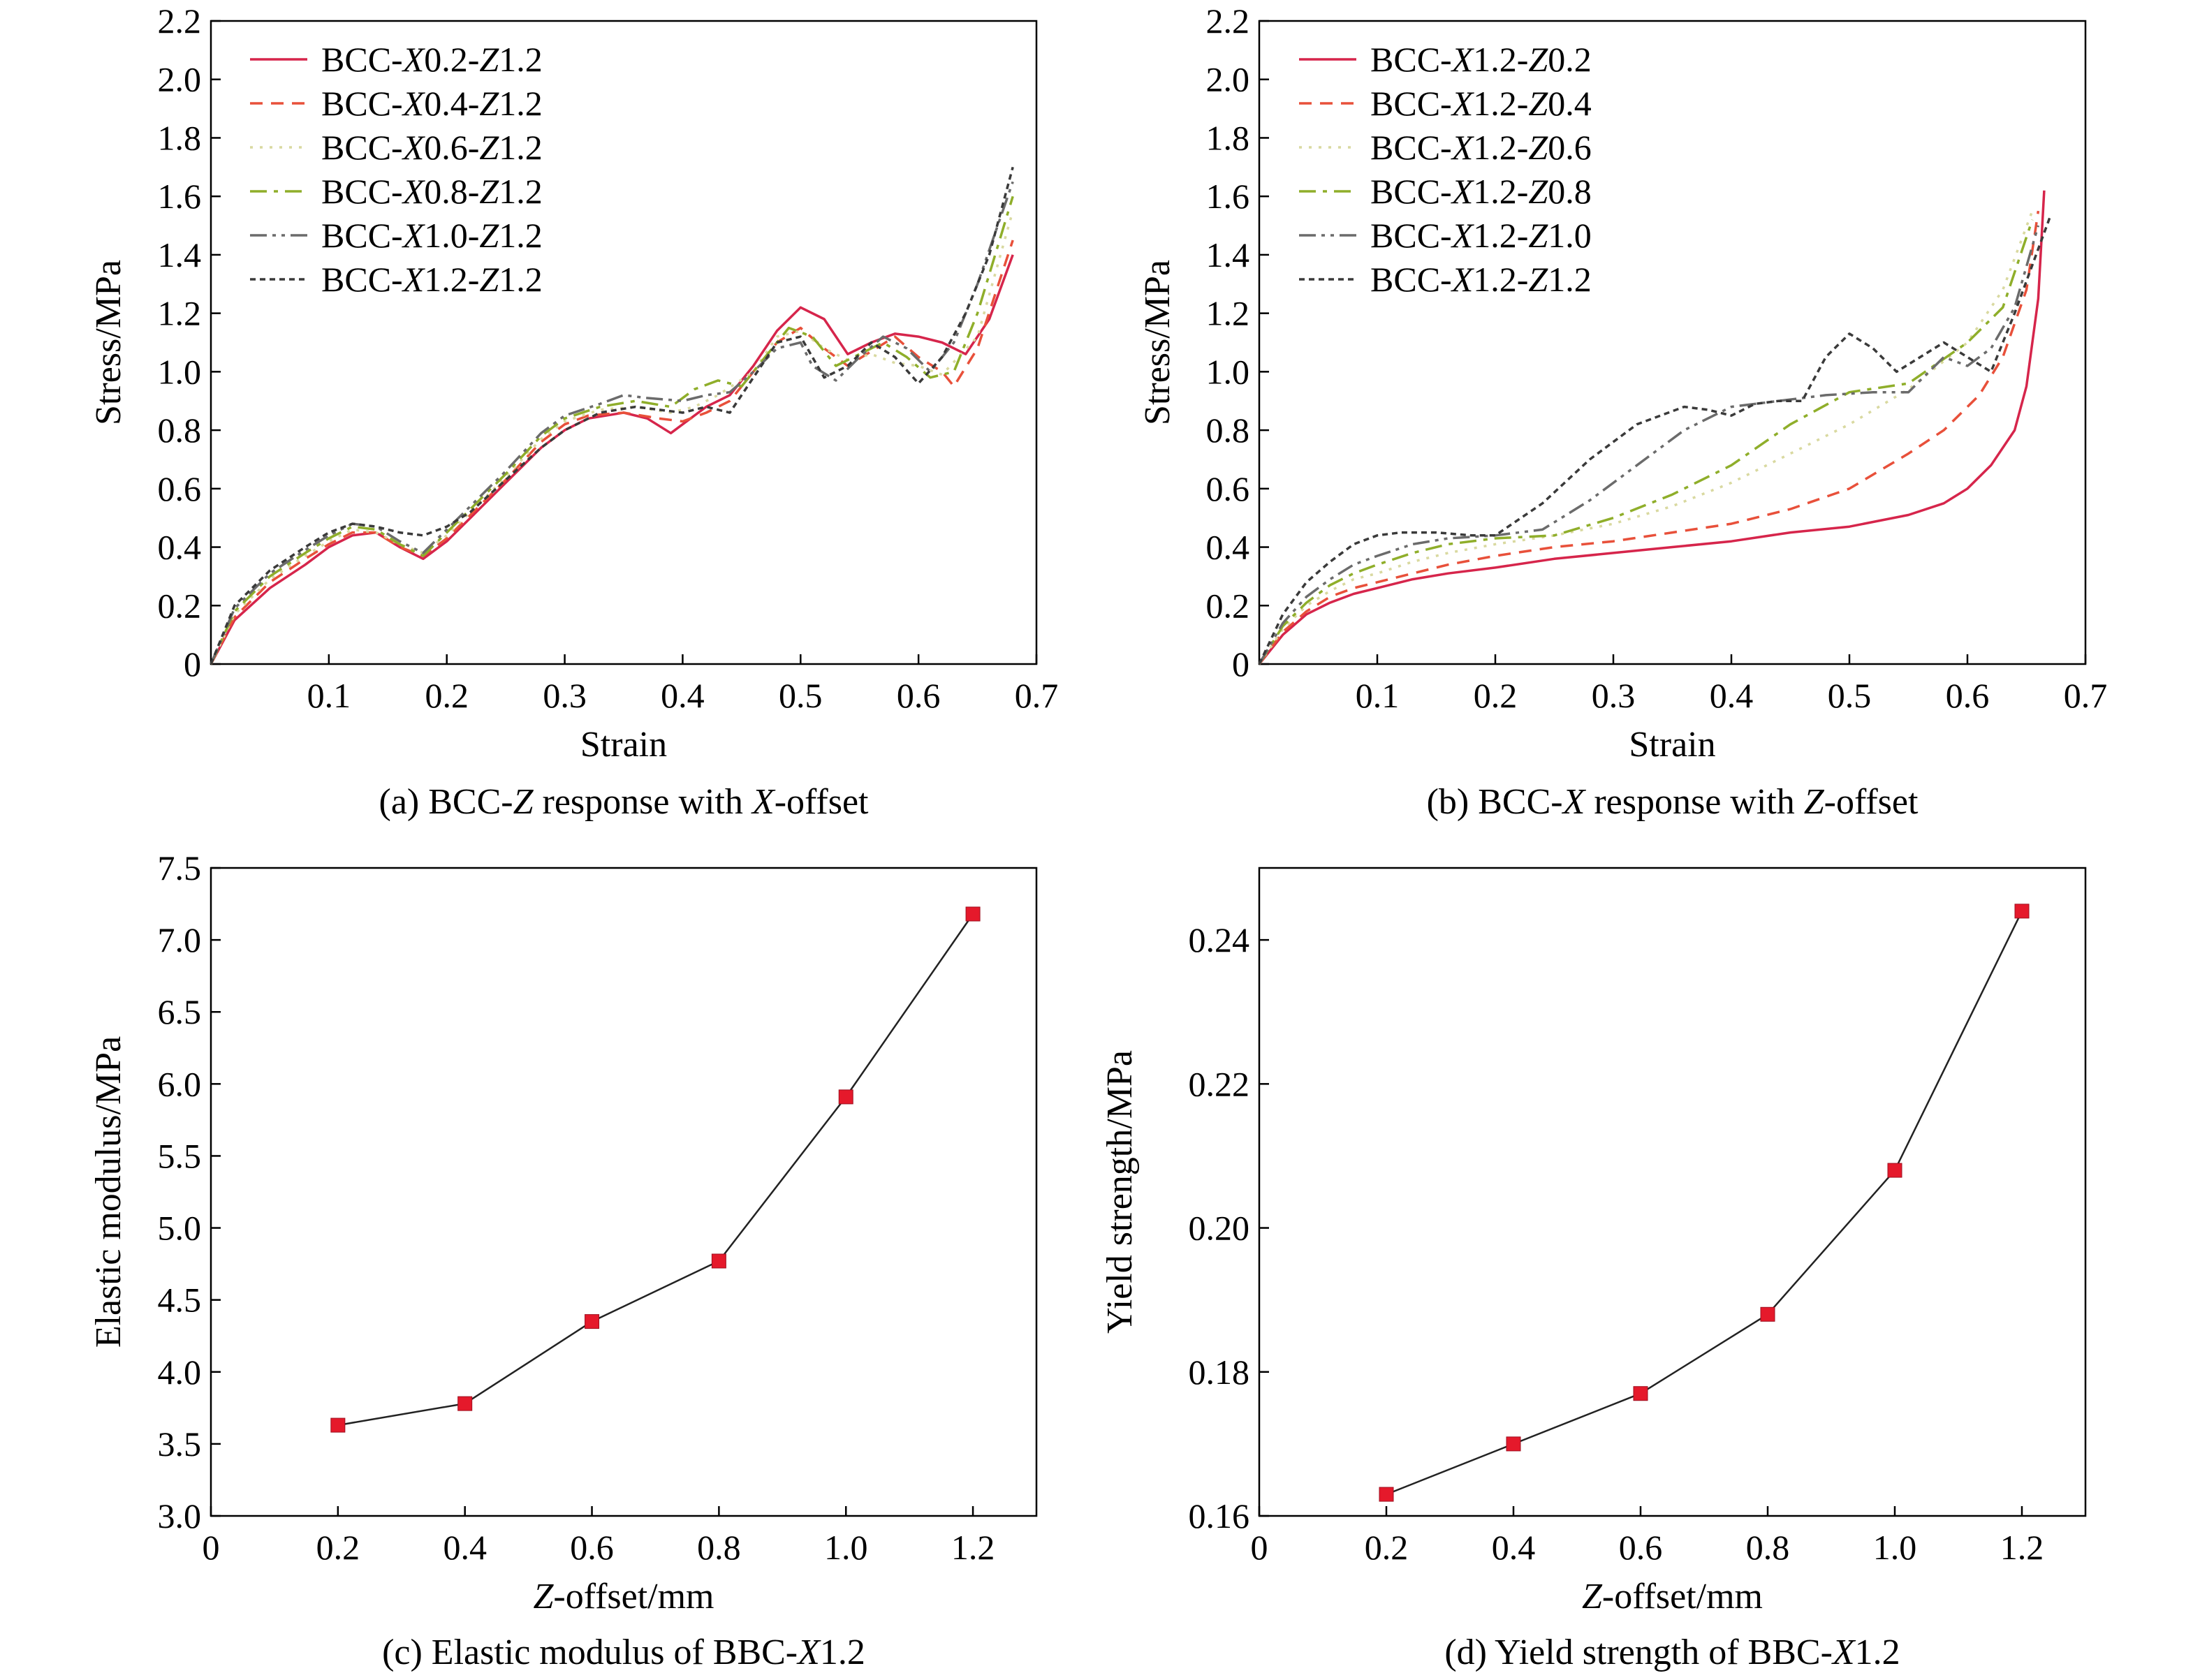 Image resolution: width=2200 pixels, height=1680 pixels. I want to click on text-part: 0.8-, so click(451, 191).